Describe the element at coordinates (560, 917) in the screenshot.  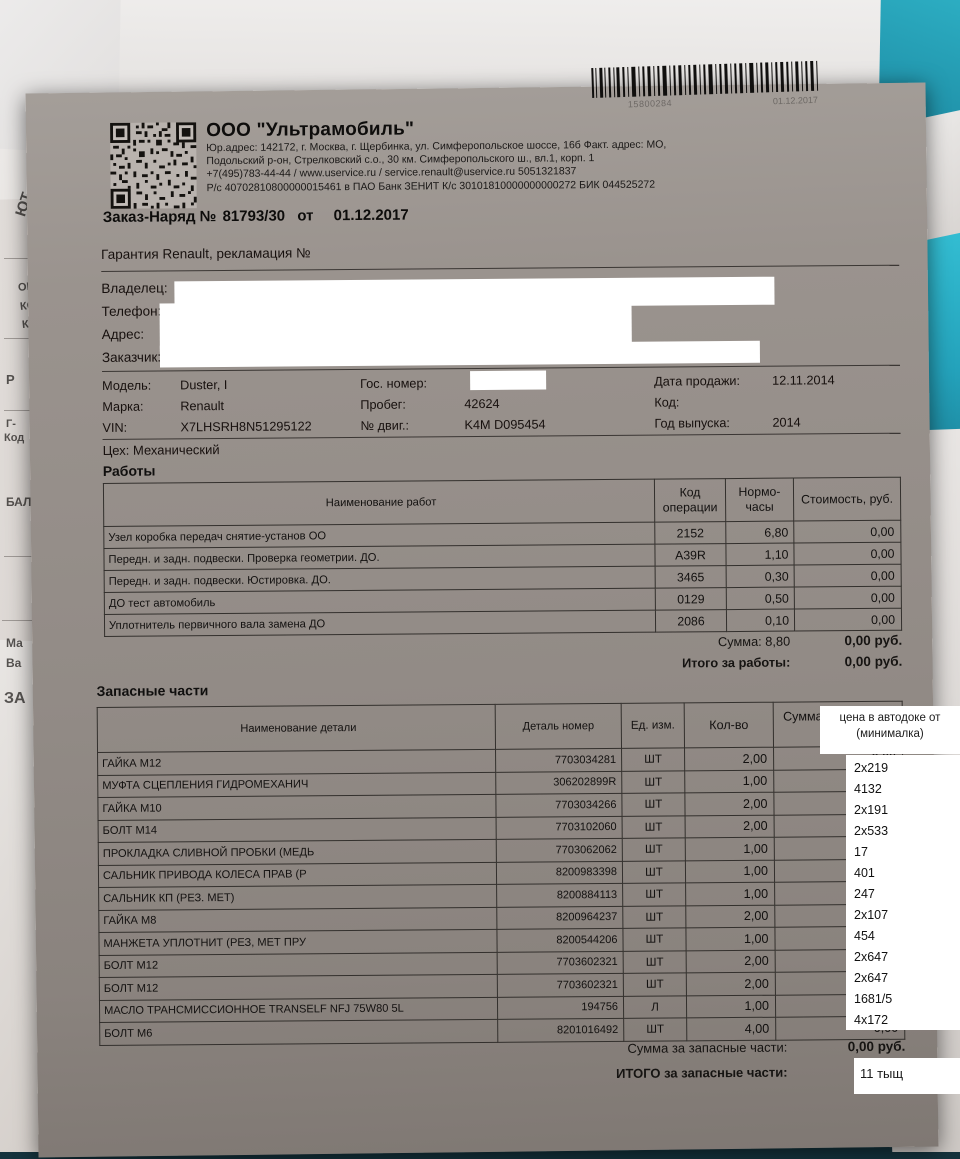
I see `part-number: 8200964237` at that location.